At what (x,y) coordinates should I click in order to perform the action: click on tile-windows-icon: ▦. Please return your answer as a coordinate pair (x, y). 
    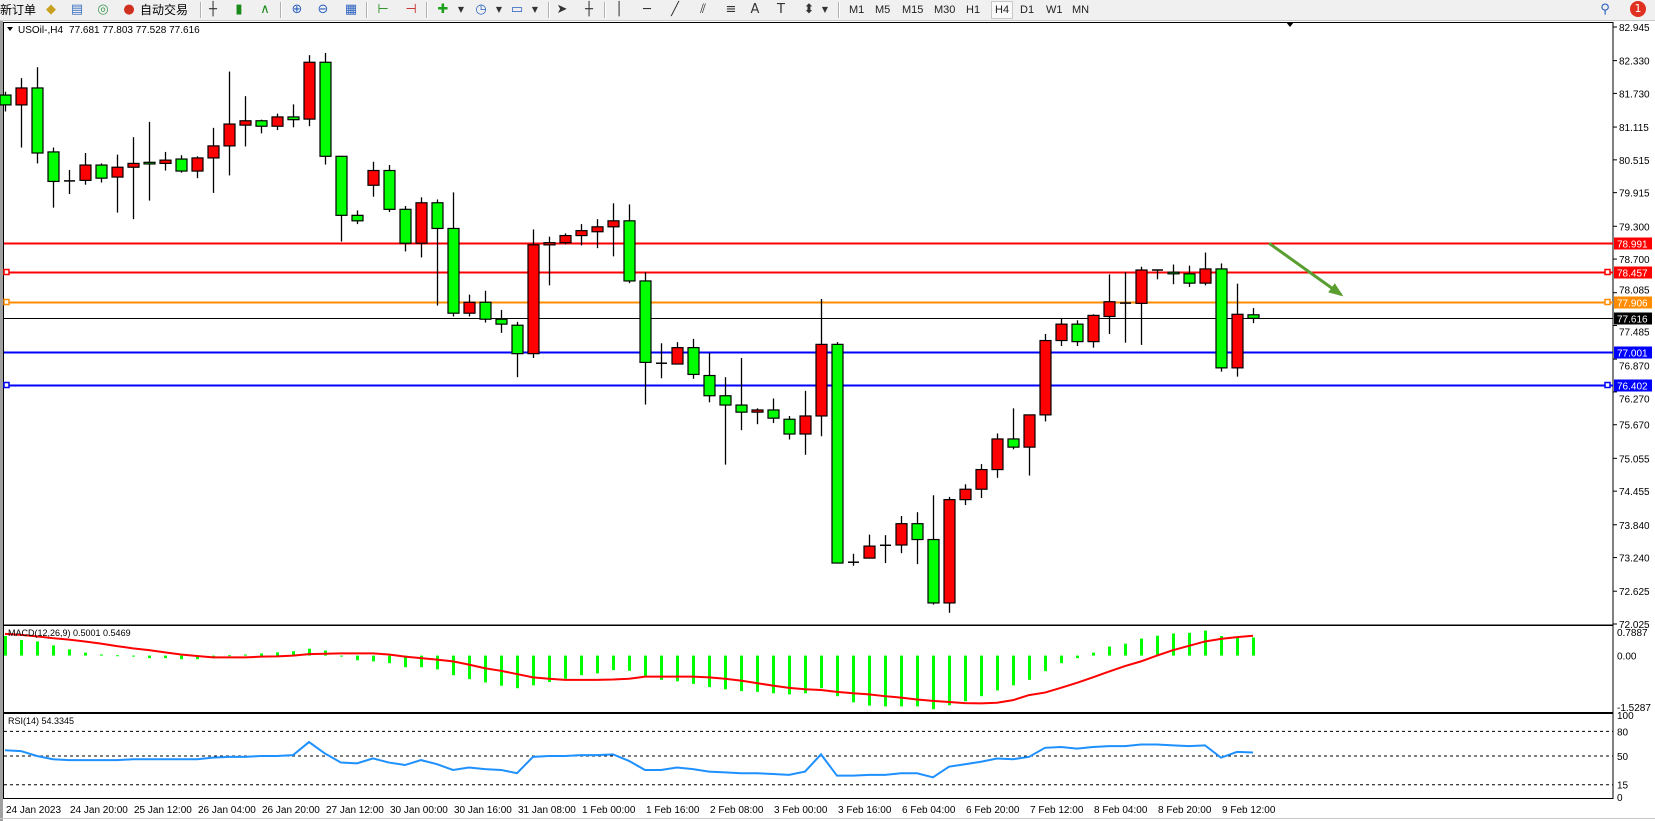
    Looking at the image, I should click on (351, 9).